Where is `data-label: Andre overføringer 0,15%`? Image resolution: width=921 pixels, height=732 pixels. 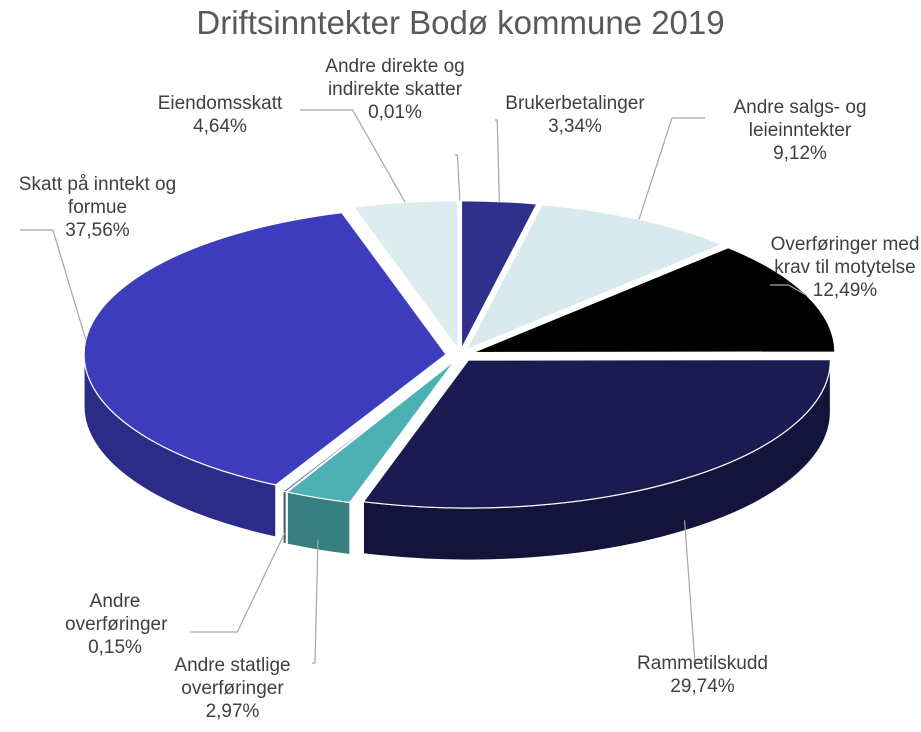
data-label: Andre overføringer 0,15% is located at coordinates (116, 624).